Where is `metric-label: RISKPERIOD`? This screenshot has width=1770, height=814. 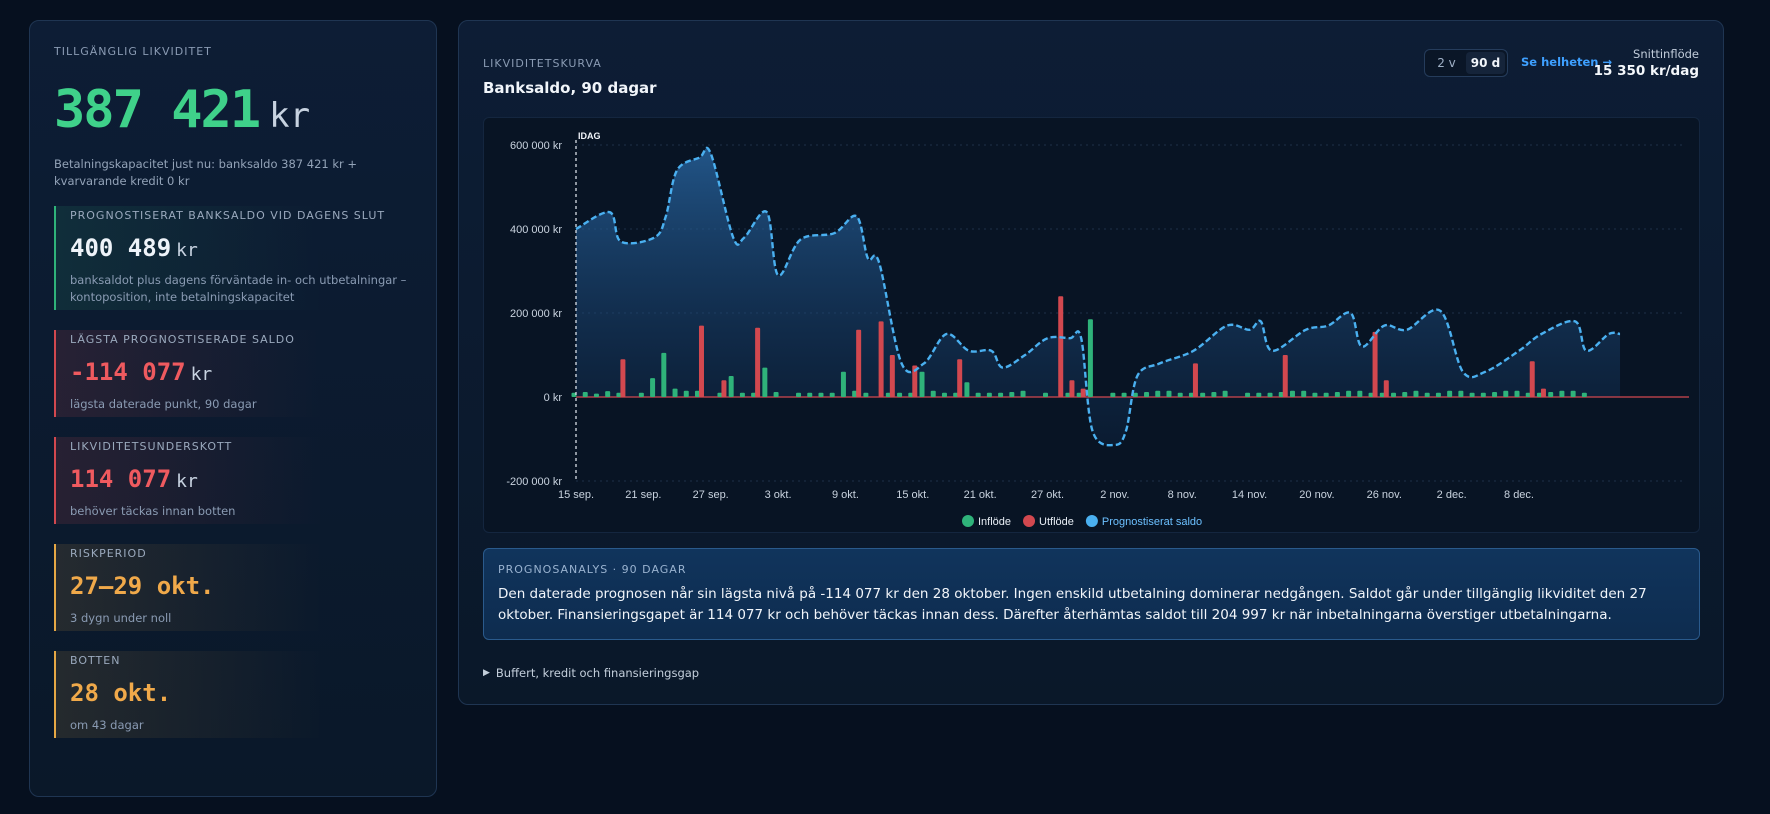 metric-label: RISKPERIOD is located at coordinates (108, 553).